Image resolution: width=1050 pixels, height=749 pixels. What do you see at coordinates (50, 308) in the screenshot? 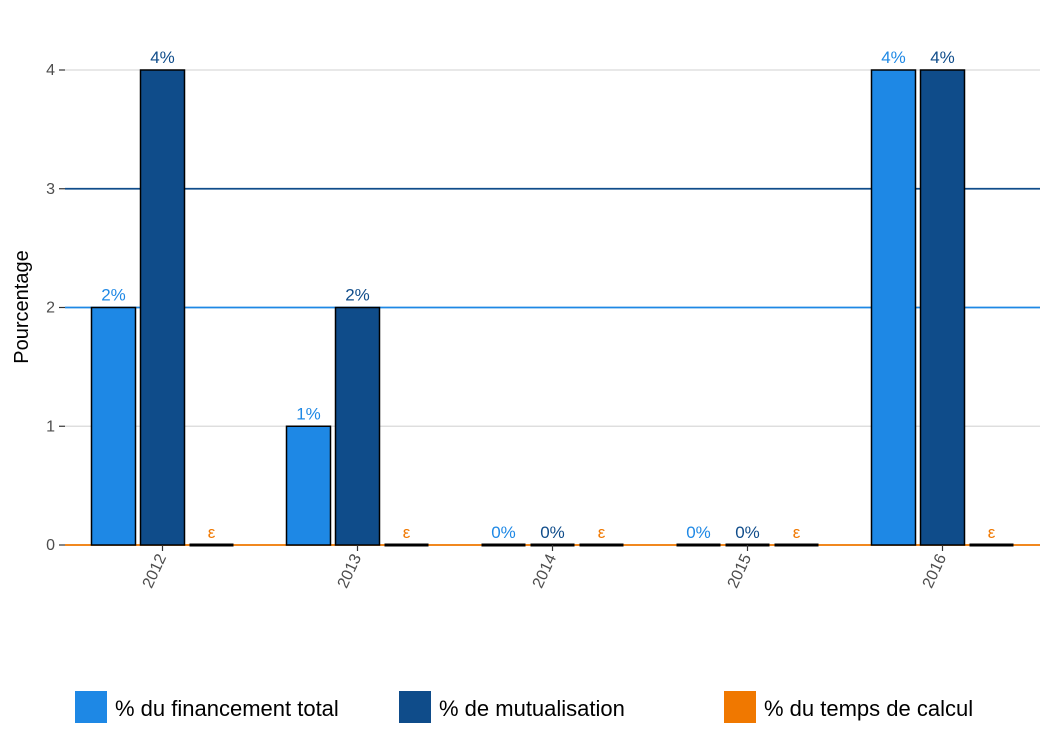
I see `y-tick-label: 2` at bounding box center [50, 308].